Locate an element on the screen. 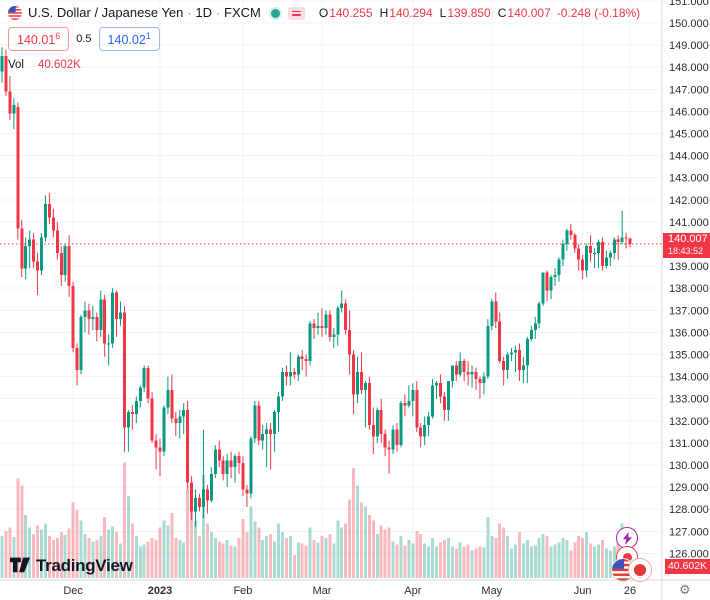  close-label: C is located at coordinates (502, 13).